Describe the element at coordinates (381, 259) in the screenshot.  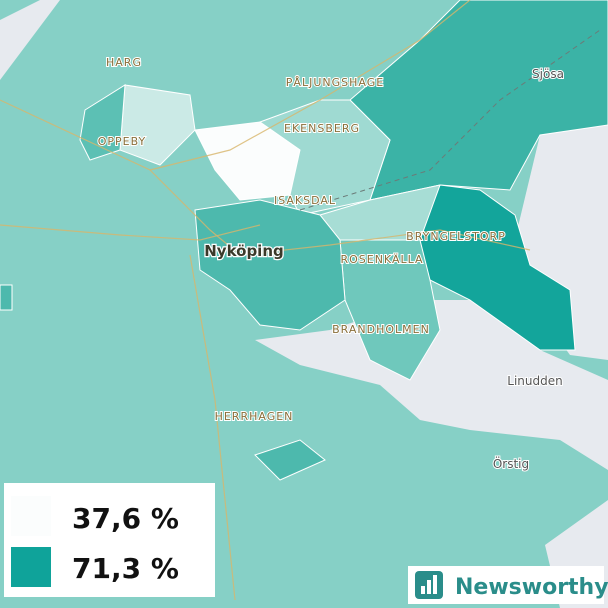
I see `place-label: ROSENKÄLLA` at that location.